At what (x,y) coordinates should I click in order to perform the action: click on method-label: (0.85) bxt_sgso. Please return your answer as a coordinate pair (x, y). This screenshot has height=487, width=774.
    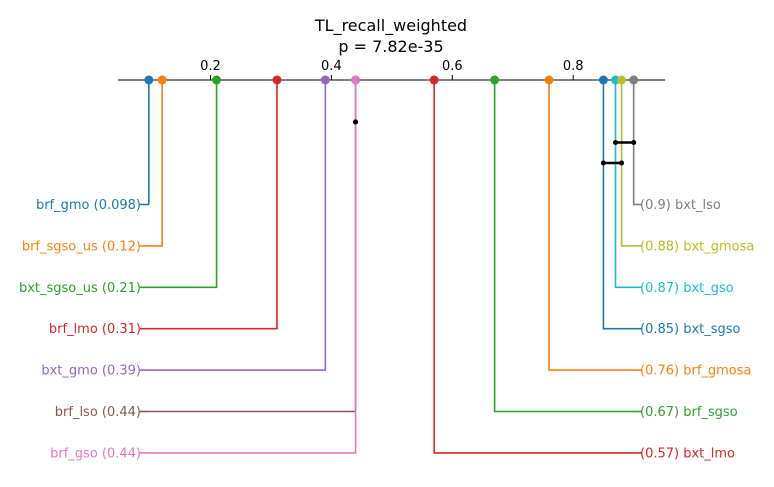
    Looking at the image, I should click on (690, 329).